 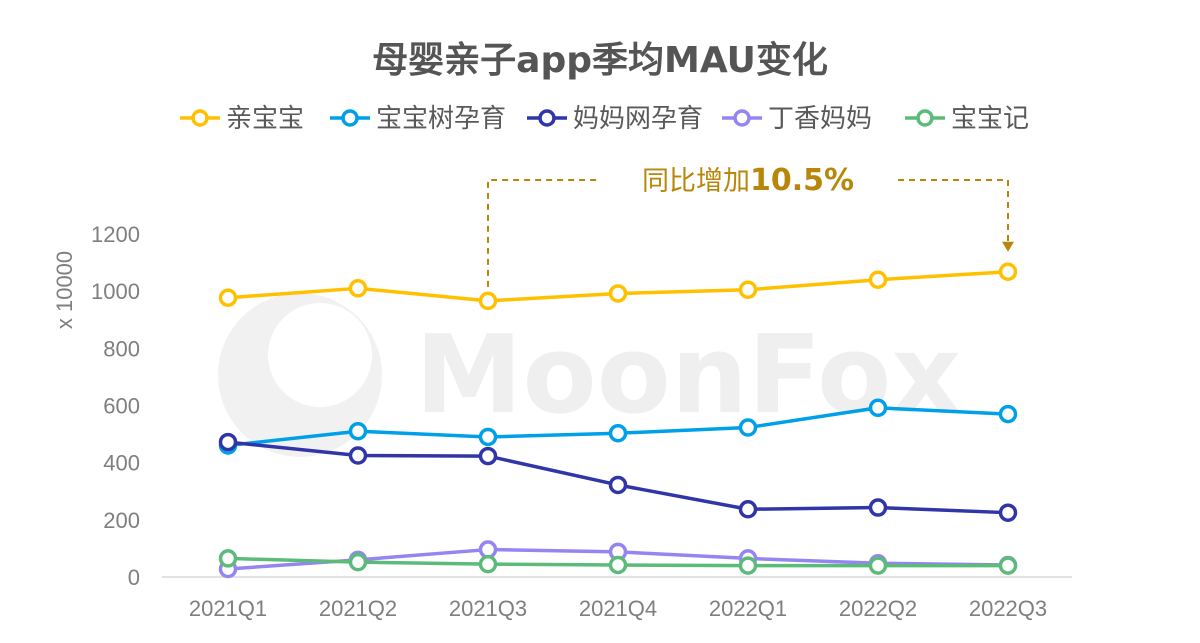 What do you see at coordinates (228, 608) in the screenshot?
I see `x-tick-label: 2021Q1` at bounding box center [228, 608].